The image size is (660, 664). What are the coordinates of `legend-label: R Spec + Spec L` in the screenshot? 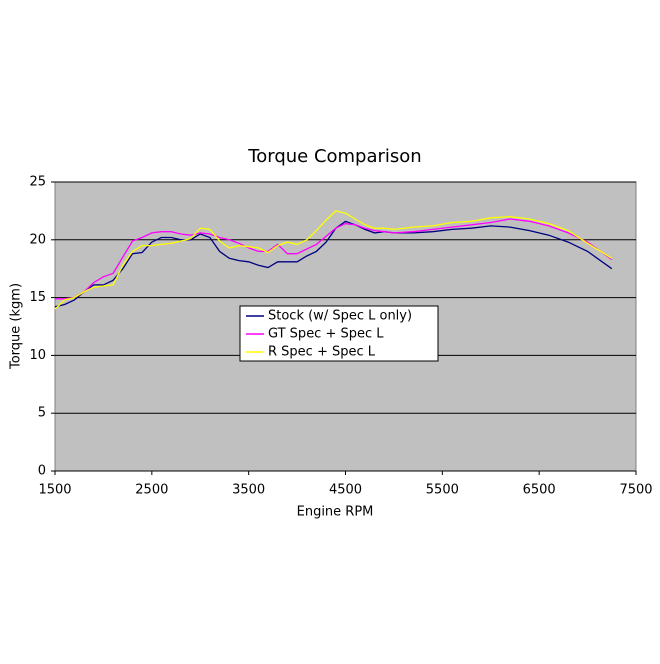 It's located at (322, 352).